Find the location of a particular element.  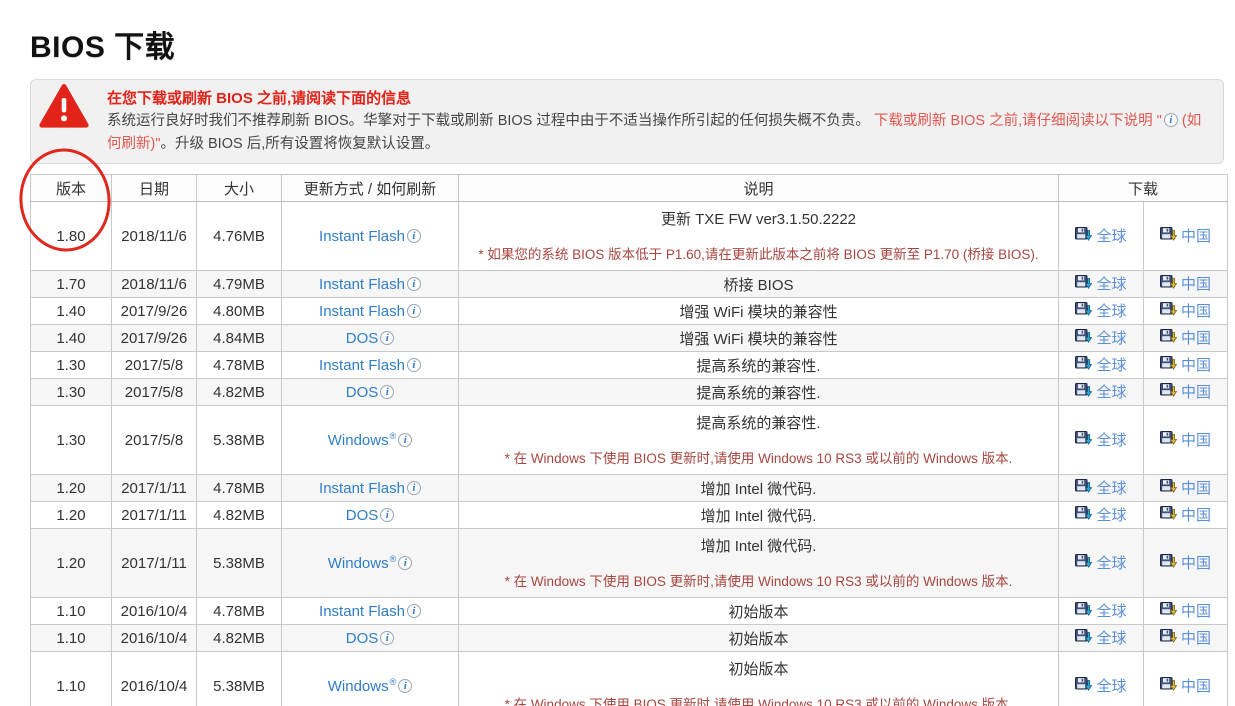

version-cell: 1.30 is located at coordinates (71, 440).